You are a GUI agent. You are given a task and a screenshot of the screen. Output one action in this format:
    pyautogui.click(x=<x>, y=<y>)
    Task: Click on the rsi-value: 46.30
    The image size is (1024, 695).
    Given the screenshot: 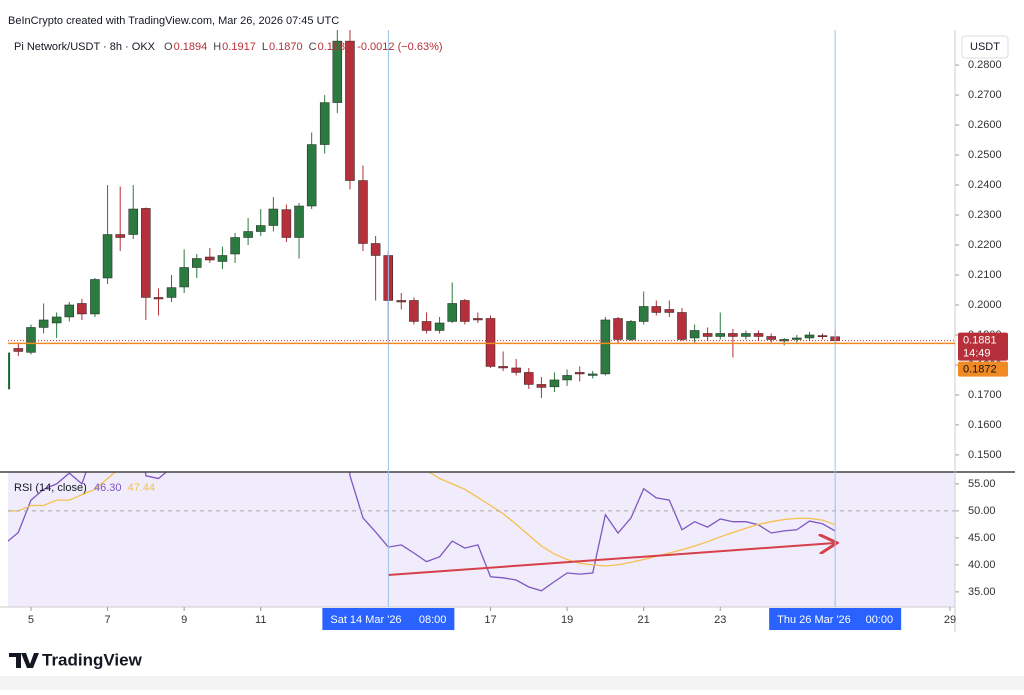 What is the action you would take?
    pyautogui.click(x=108, y=488)
    